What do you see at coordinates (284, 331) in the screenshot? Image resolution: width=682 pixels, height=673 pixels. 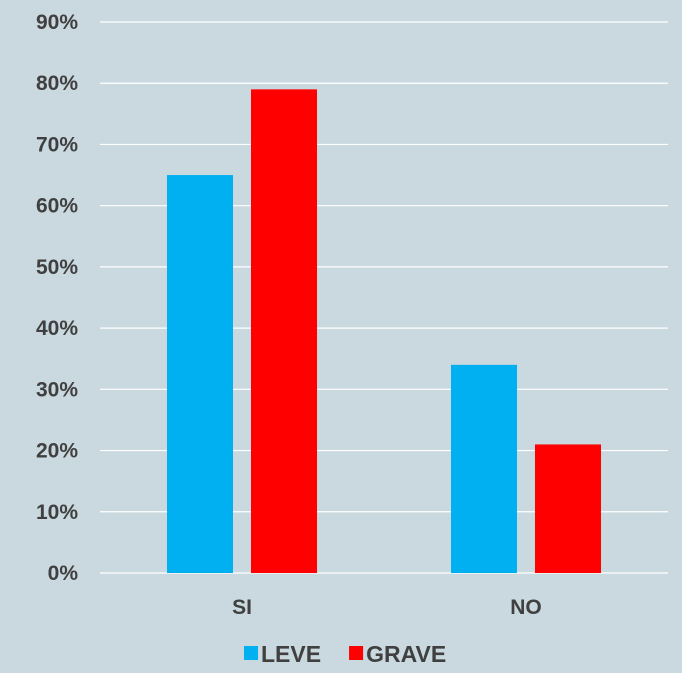 I see `bar-grave-si` at bounding box center [284, 331].